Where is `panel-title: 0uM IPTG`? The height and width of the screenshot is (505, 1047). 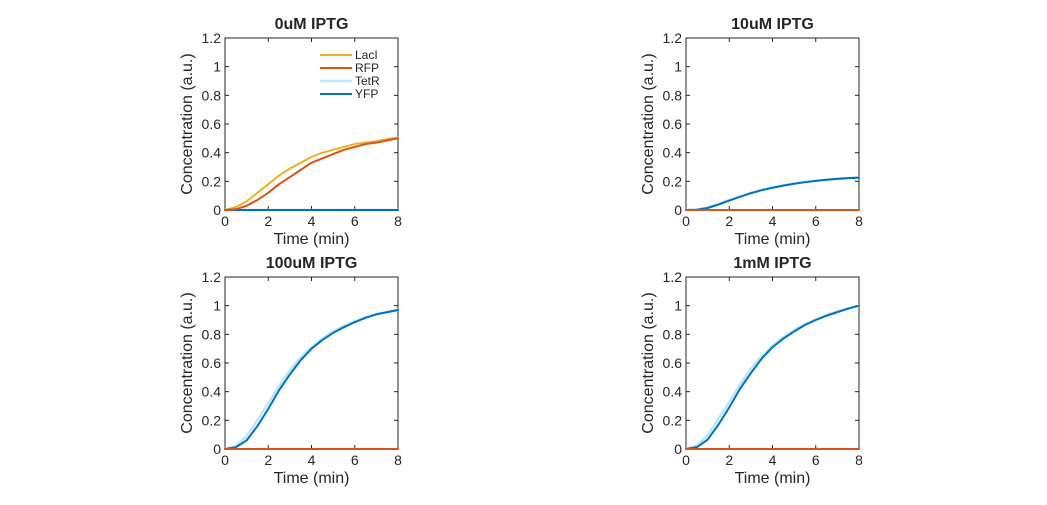 panel-title: 0uM IPTG is located at coordinates (312, 24).